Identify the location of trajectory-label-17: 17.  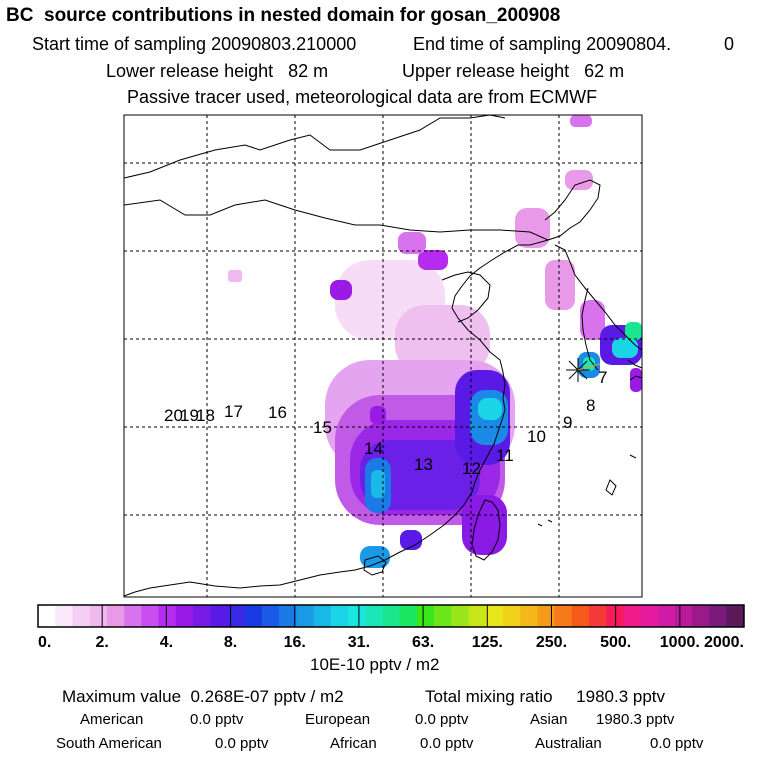
(233, 411).